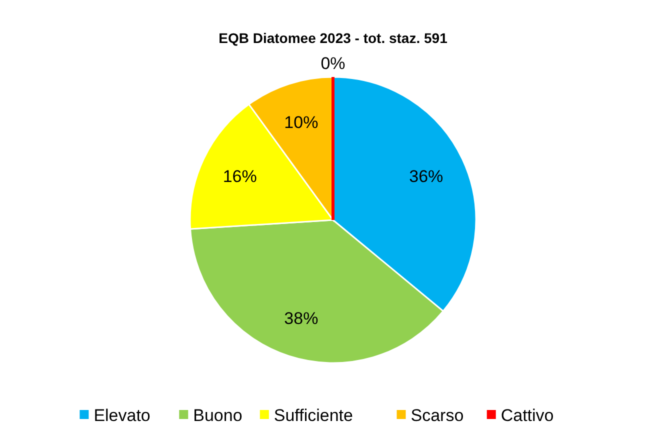 This screenshot has width=650, height=430. Describe the element at coordinates (527, 415) in the screenshot. I see `legend-label: Cattivo` at that location.